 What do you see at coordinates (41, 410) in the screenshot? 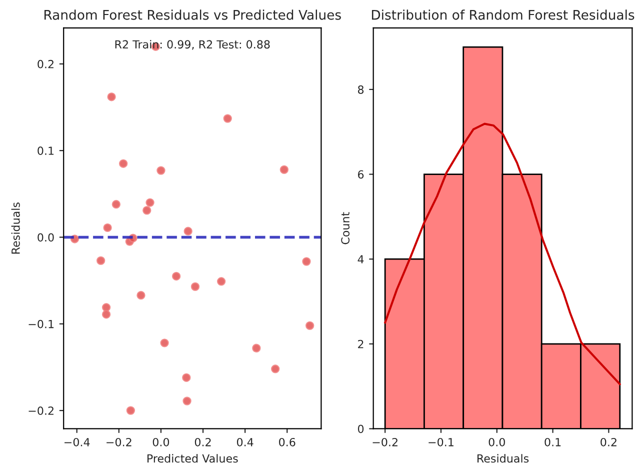
I see `y-tick-label: −0.2` at bounding box center [41, 410].